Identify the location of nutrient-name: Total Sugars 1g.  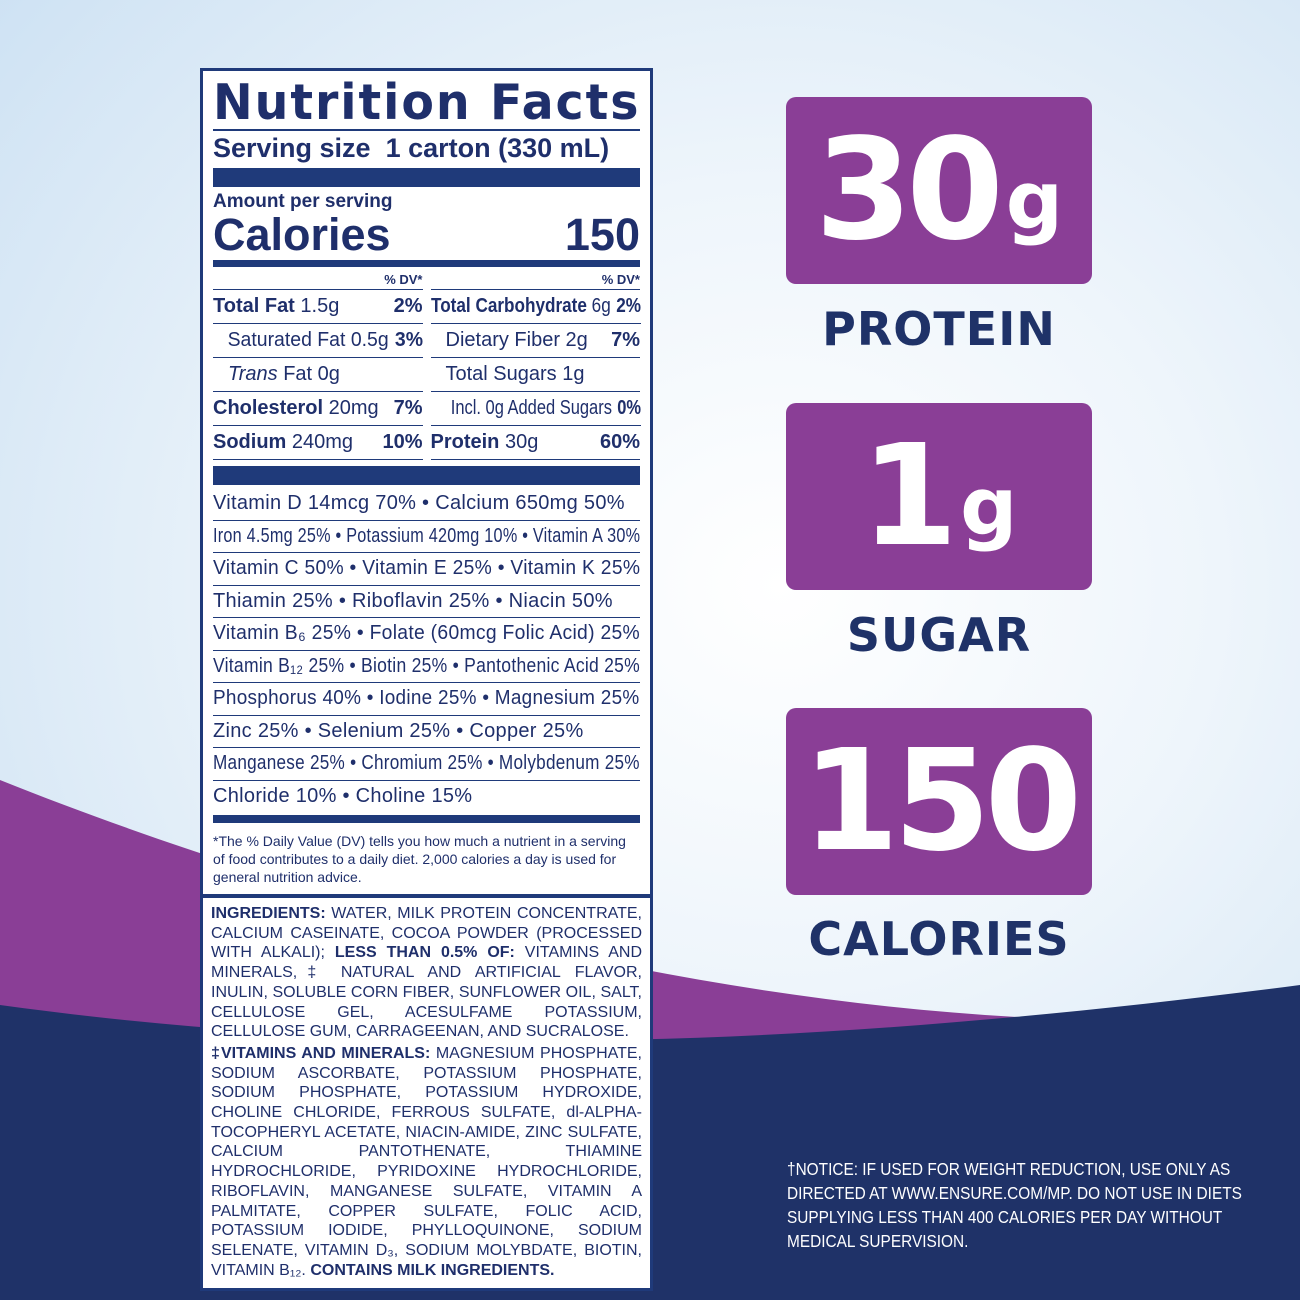
(515, 374).